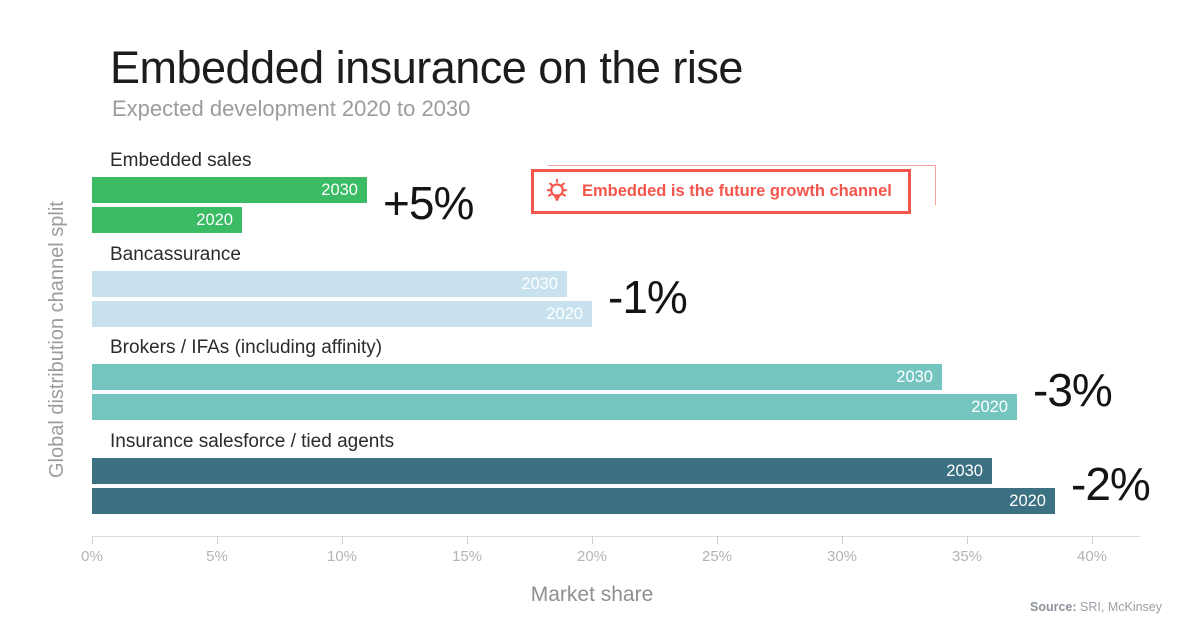  Describe the element at coordinates (842, 556) in the screenshot. I see `x-axis-tick-label: 30%` at that location.